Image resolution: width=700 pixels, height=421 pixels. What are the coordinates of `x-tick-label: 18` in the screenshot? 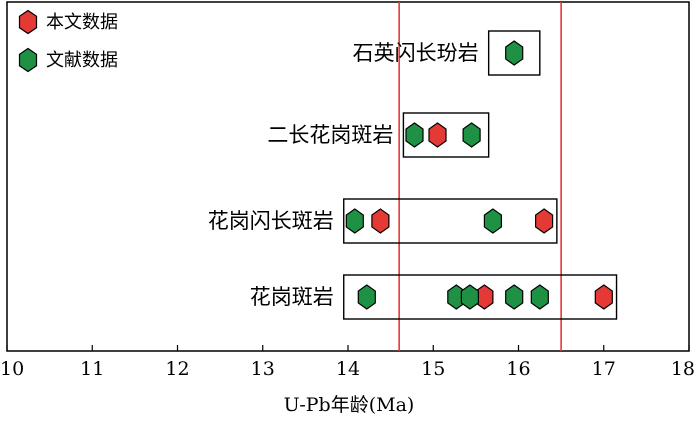 It's located at (683, 369).